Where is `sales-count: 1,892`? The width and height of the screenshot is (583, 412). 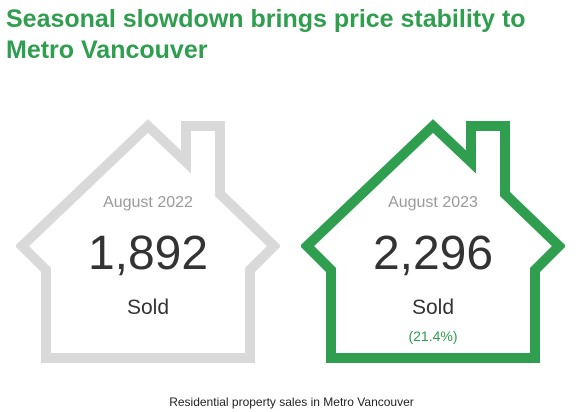
sales-count: 1,892 is located at coordinates (148, 253).